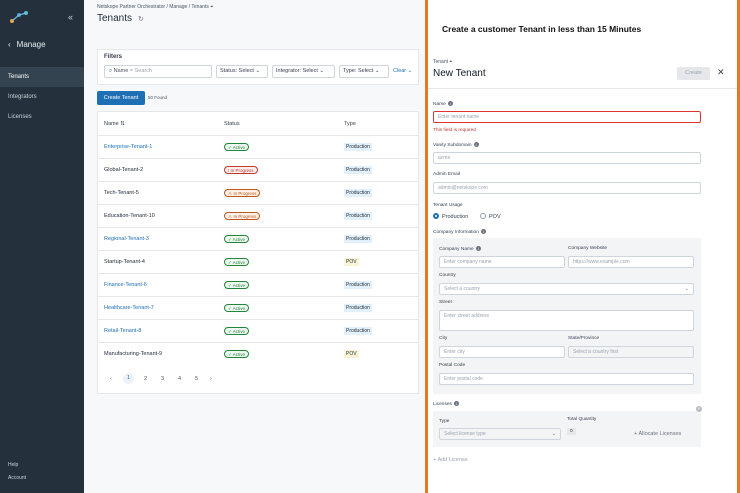 Image resolution: width=740 pixels, height=493 pixels. I want to click on create-button: Create, so click(693, 73).